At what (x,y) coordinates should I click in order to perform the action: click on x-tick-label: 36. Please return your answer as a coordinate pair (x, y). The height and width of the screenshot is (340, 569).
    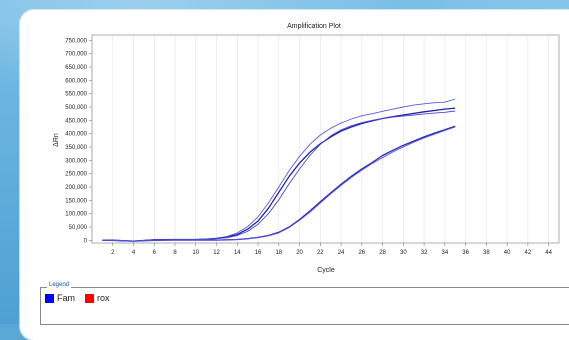
    Looking at the image, I should click on (465, 253).